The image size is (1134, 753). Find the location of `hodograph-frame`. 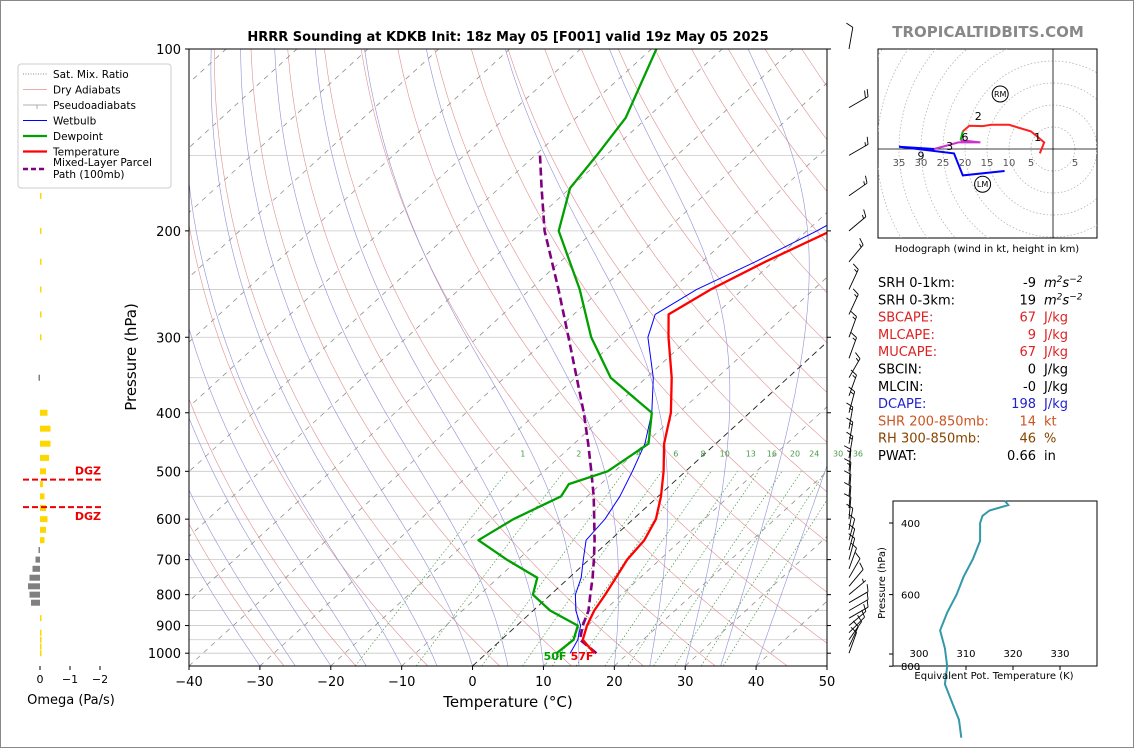

hodograph-frame is located at coordinates (987, 143).